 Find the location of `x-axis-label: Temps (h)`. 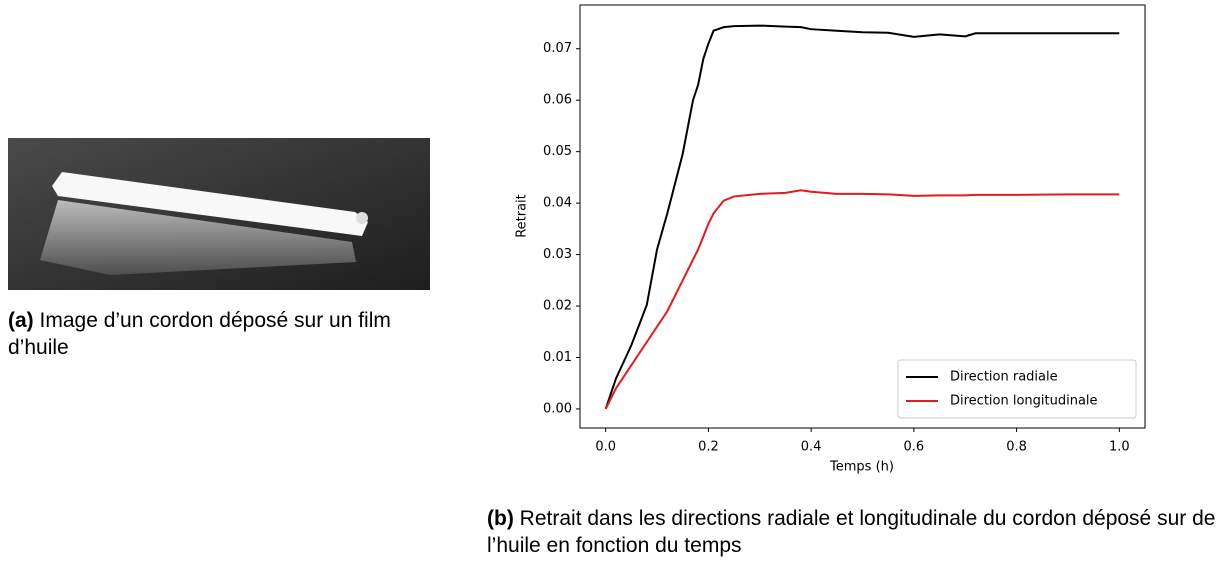

x-axis-label: Temps (h) is located at coordinates (861, 467).